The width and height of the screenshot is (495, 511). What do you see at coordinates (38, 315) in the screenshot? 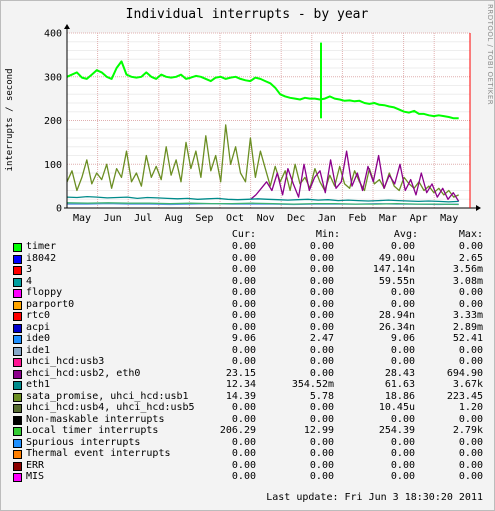
I see `legend-name: rtc0` at bounding box center [38, 315].